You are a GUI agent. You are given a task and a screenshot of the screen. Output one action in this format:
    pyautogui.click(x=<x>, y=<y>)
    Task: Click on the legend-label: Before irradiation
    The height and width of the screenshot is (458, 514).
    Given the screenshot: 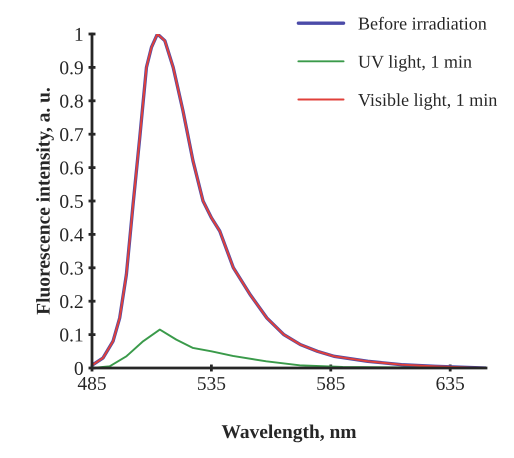 What is the action you would take?
    pyautogui.click(x=422, y=23)
    